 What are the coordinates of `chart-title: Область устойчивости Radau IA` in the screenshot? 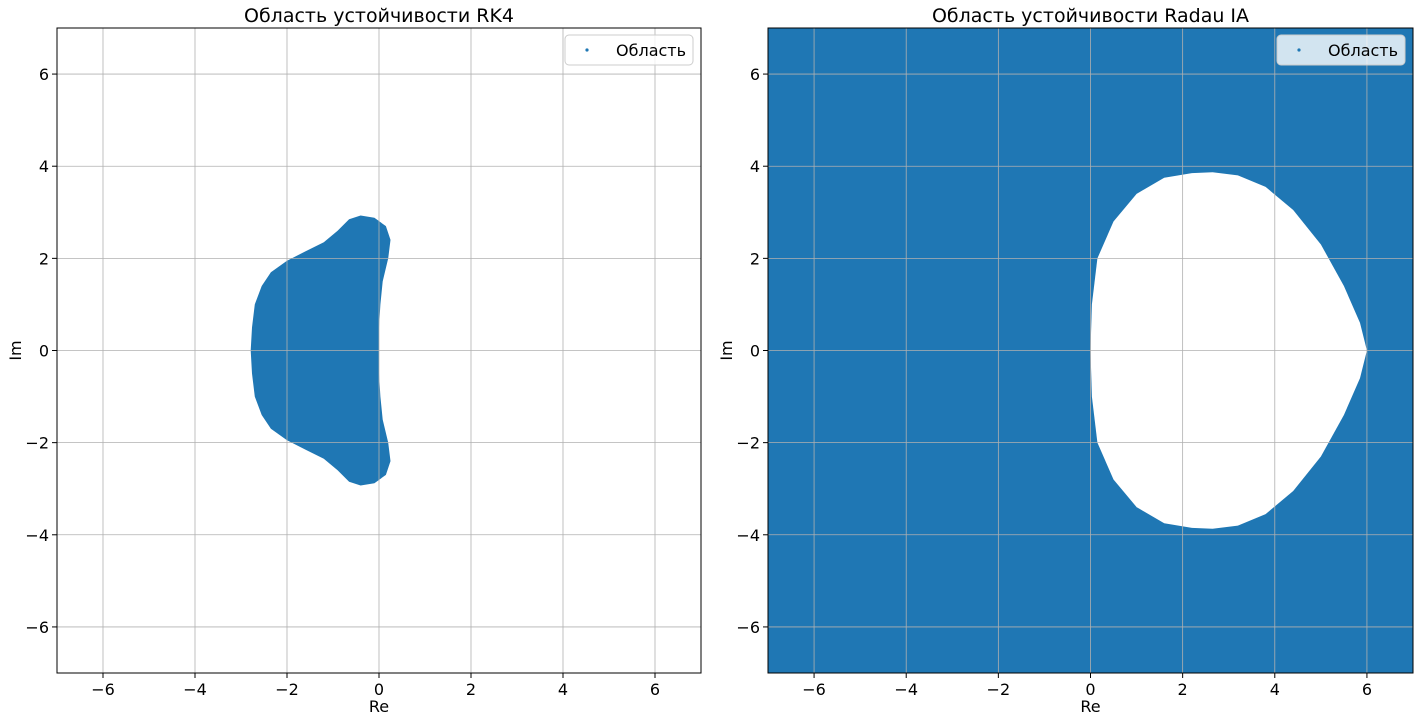 It's located at (1090, 16).